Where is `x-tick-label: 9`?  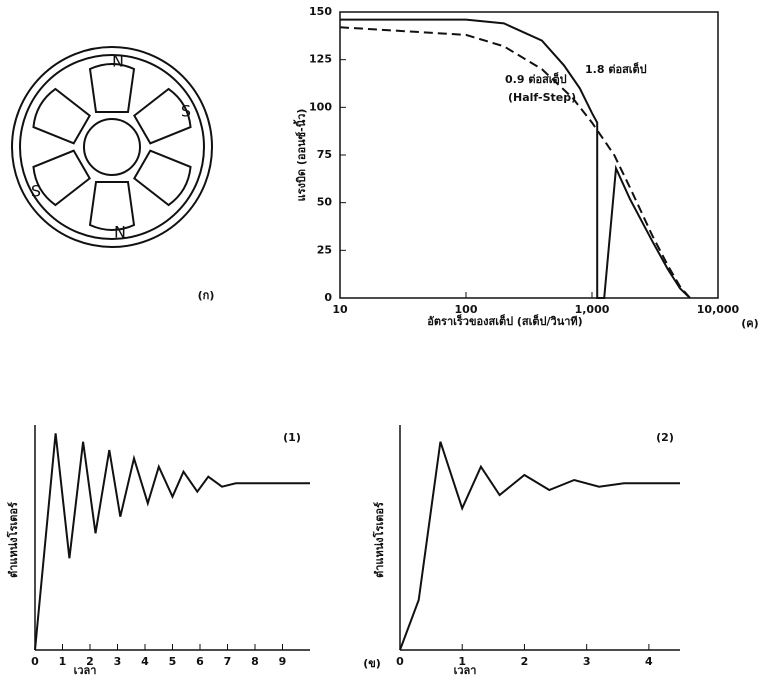
x-tick-label: 9 is located at coordinates (283, 661).